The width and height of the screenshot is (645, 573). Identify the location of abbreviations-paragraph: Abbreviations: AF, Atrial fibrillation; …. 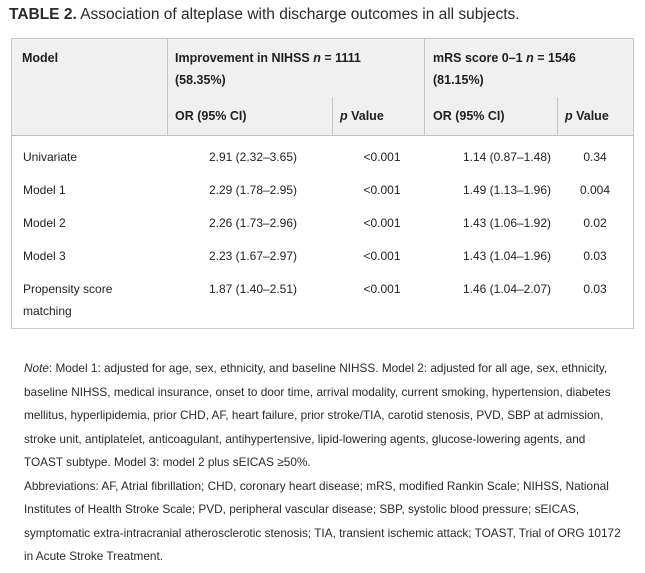
(322, 521).